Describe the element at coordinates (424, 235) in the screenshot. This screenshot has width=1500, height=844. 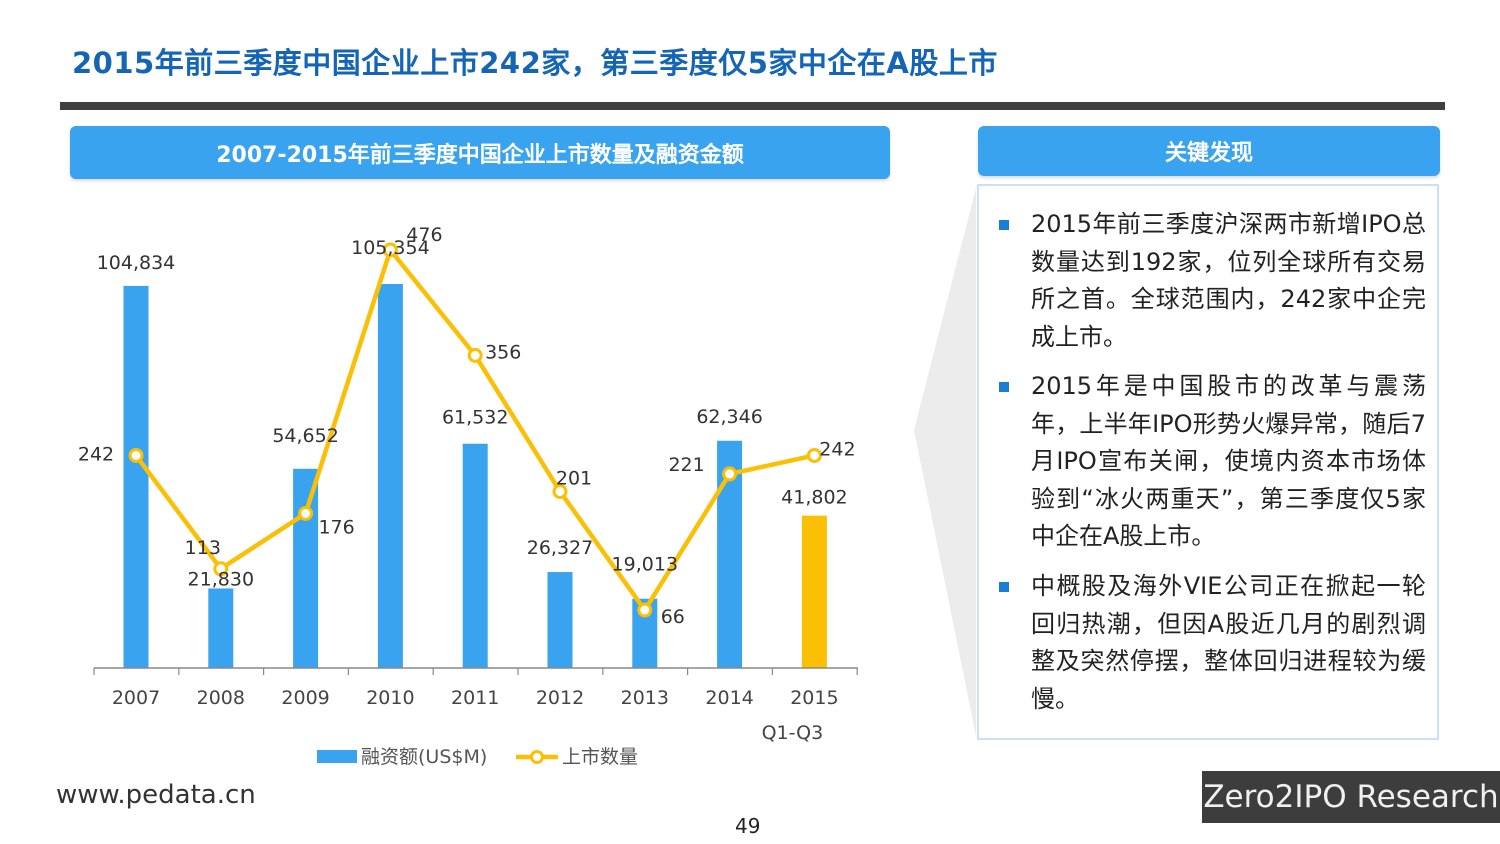
I see `line-value-label: 476` at that location.